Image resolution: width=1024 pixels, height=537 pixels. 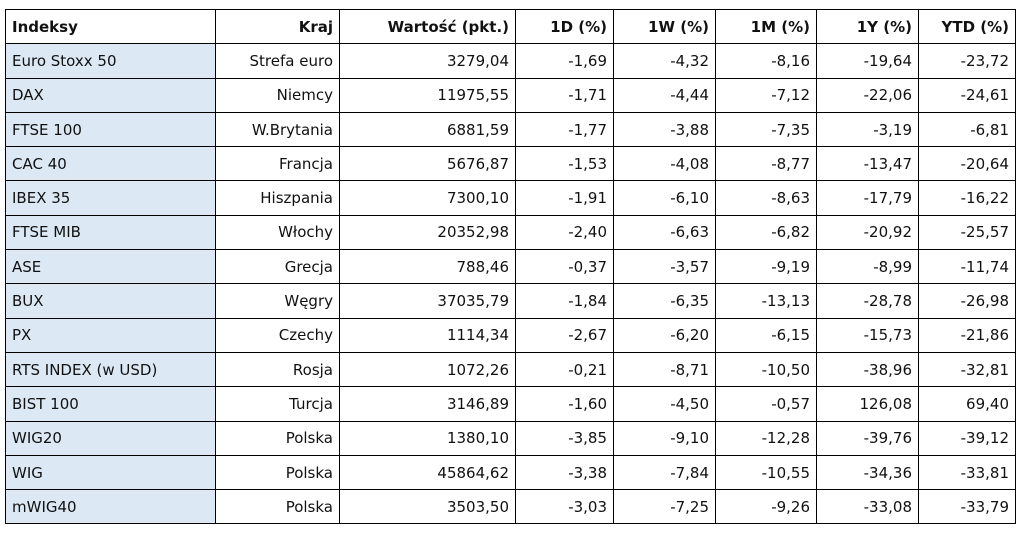 I want to click on cell-value: 37035,79, so click(x=427, y=301).